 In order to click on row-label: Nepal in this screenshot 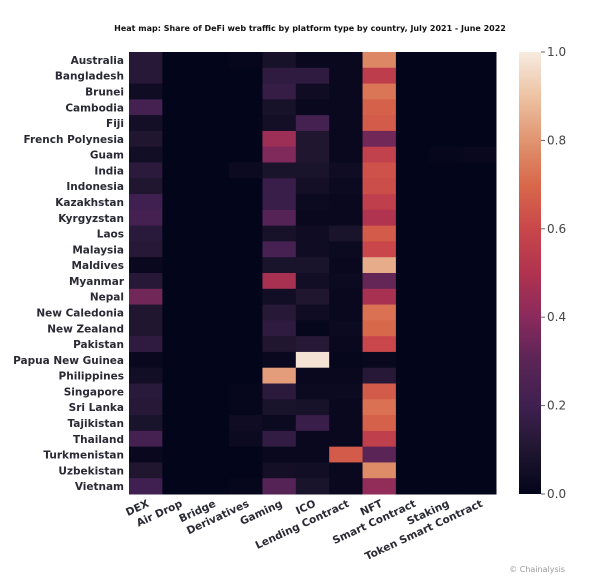, I will do `click(107, 298)`.